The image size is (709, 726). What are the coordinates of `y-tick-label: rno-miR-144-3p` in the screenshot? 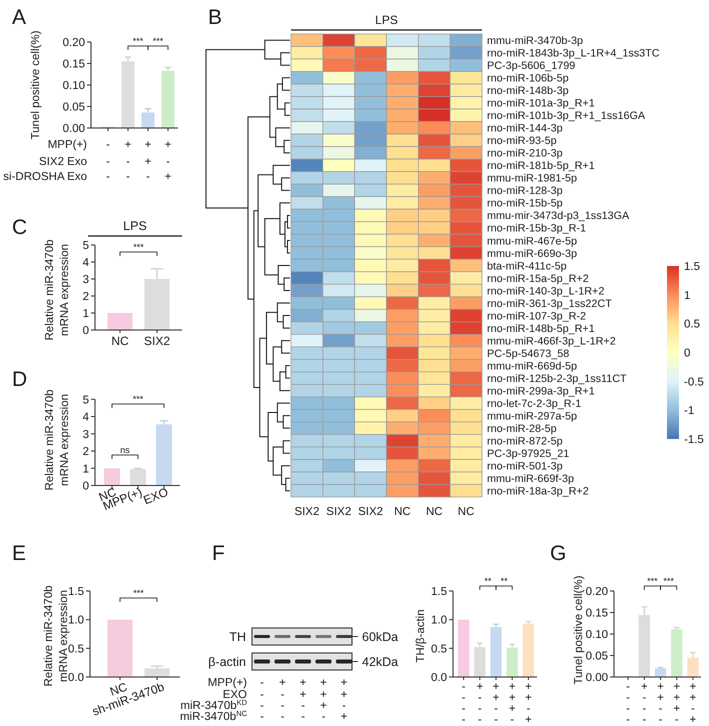 It's located at (525, 128).